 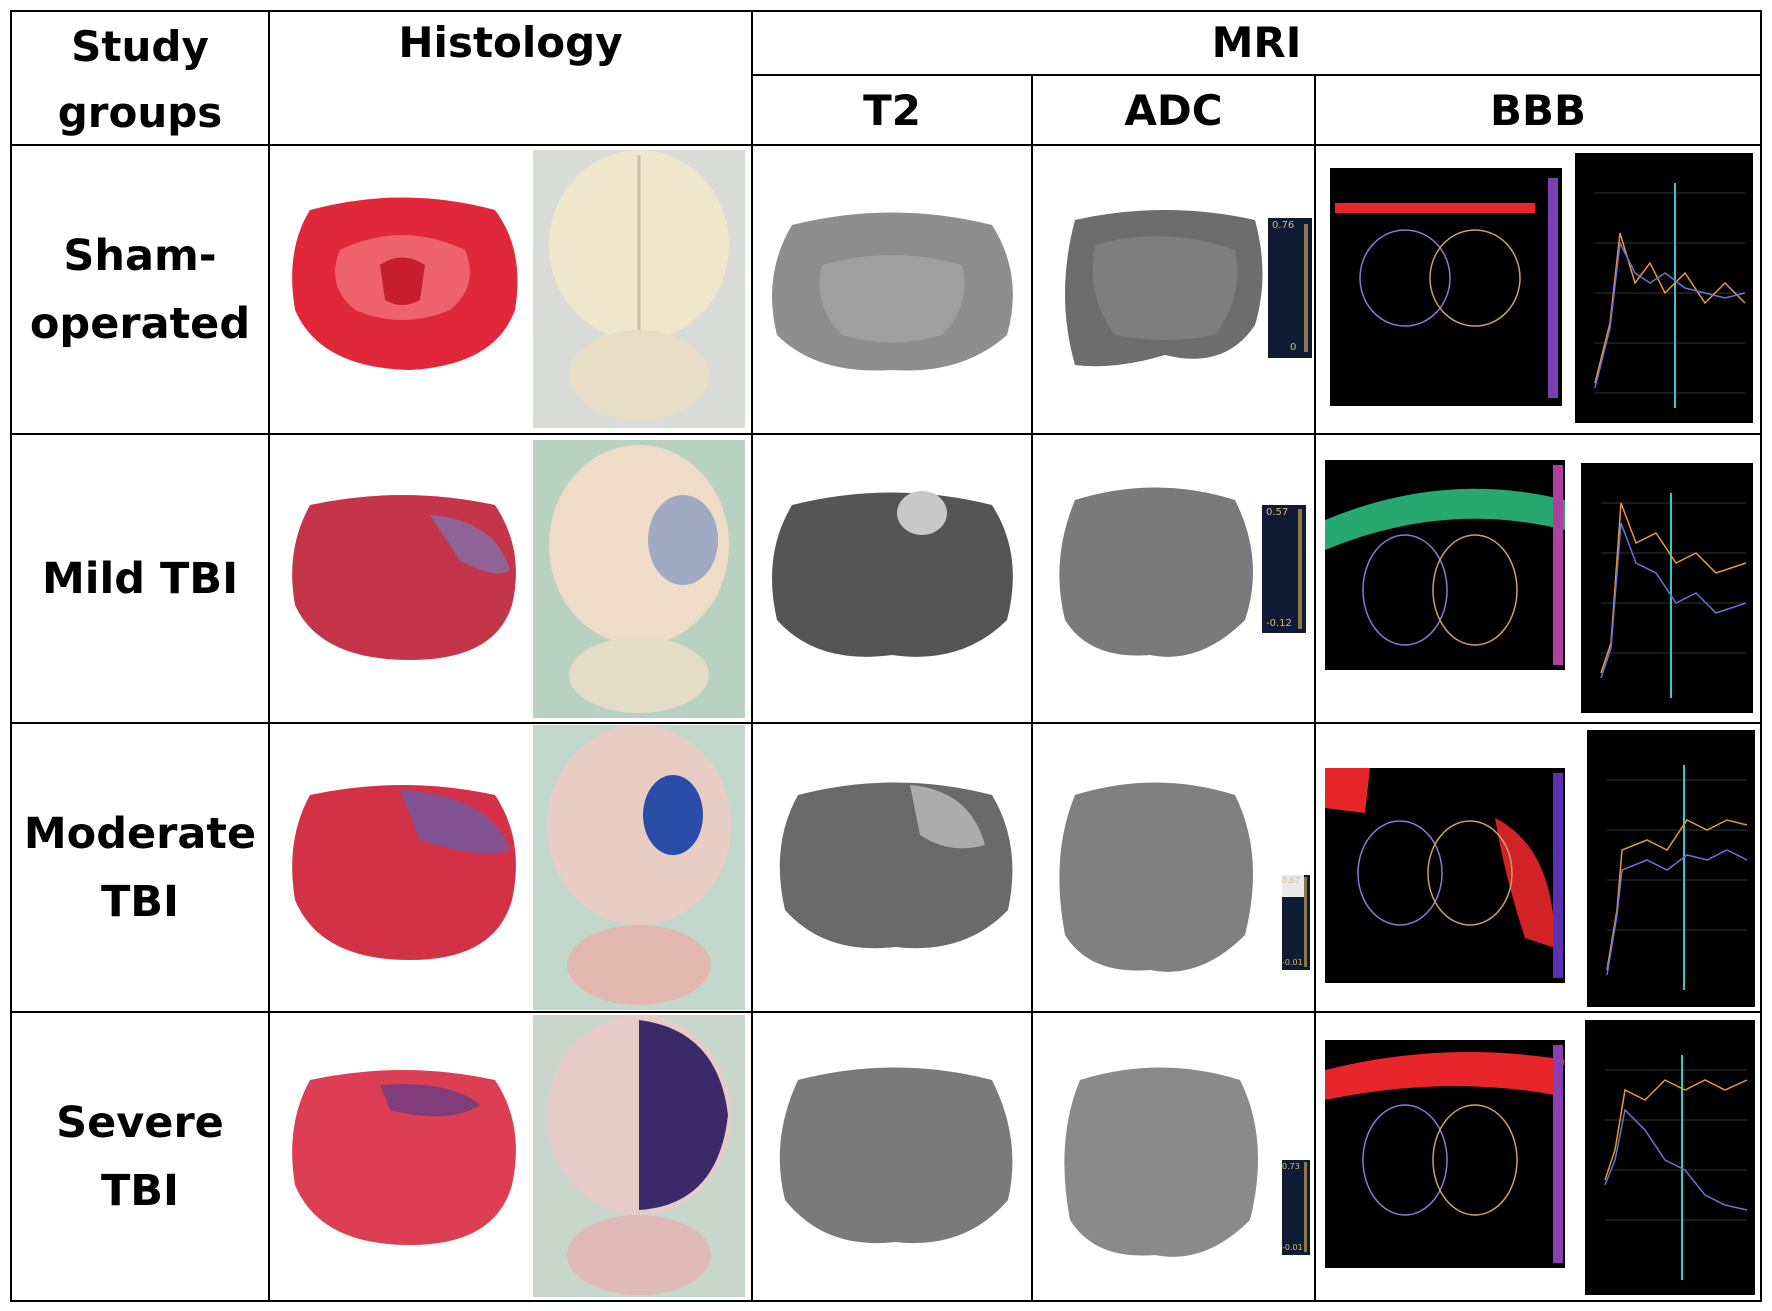 I want to click on adc-max-sham: 0.76, so click(x=1283, y=225).